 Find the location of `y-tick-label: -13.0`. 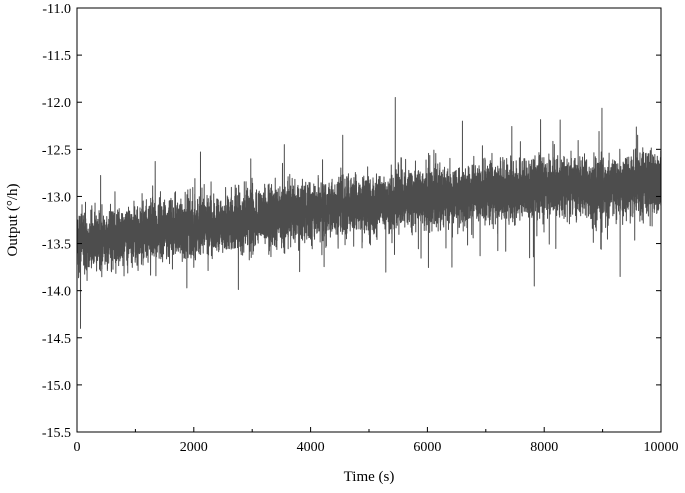

y-tick-label: -13.0 is located at coordinates (56, 197).